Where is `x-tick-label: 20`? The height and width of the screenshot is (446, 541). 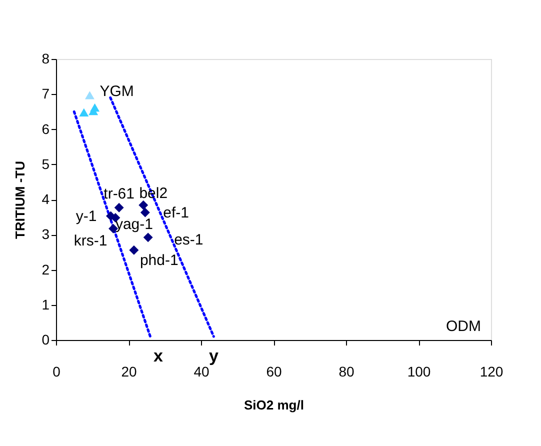
x-tick-label: 20 is located at coordinates (129, 372).